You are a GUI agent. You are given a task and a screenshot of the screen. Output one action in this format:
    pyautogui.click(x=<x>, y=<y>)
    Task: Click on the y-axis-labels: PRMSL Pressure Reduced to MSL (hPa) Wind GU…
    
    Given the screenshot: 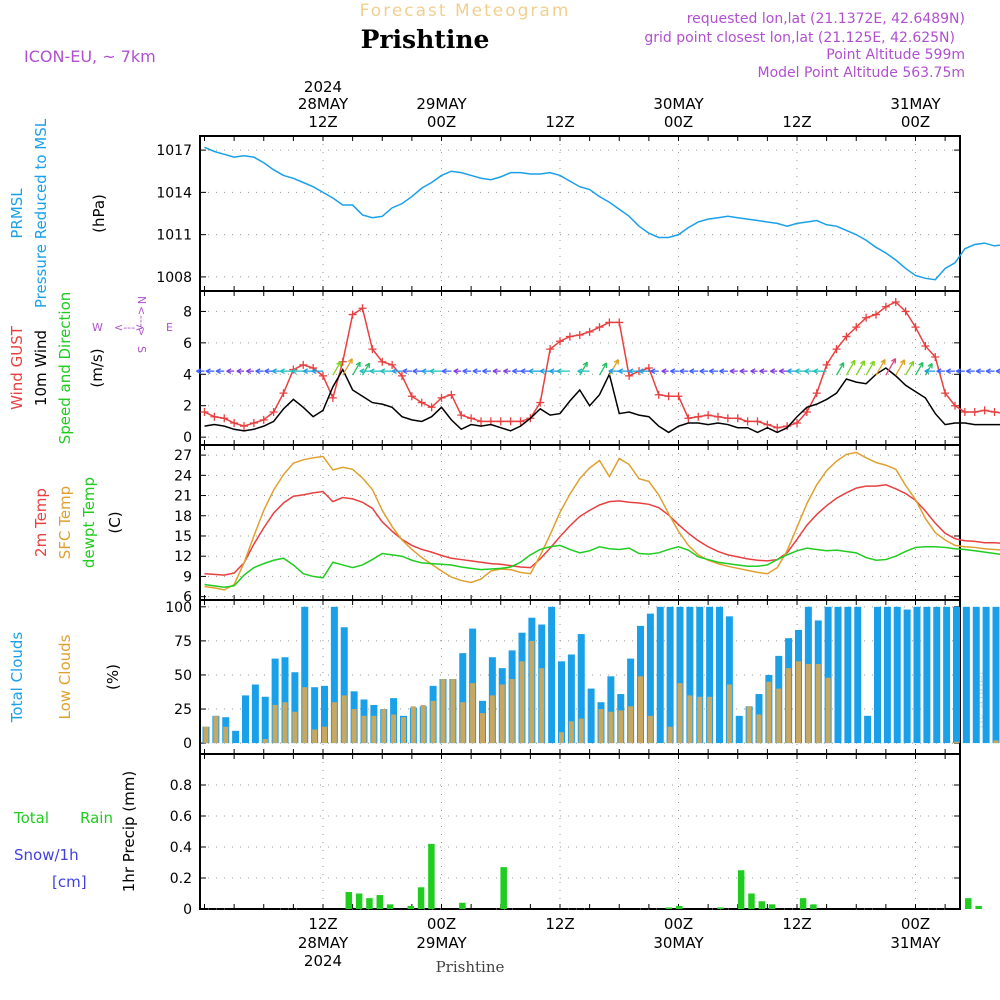 What is the action you would take?
    pyautogui.click(x=90, y=505)
    